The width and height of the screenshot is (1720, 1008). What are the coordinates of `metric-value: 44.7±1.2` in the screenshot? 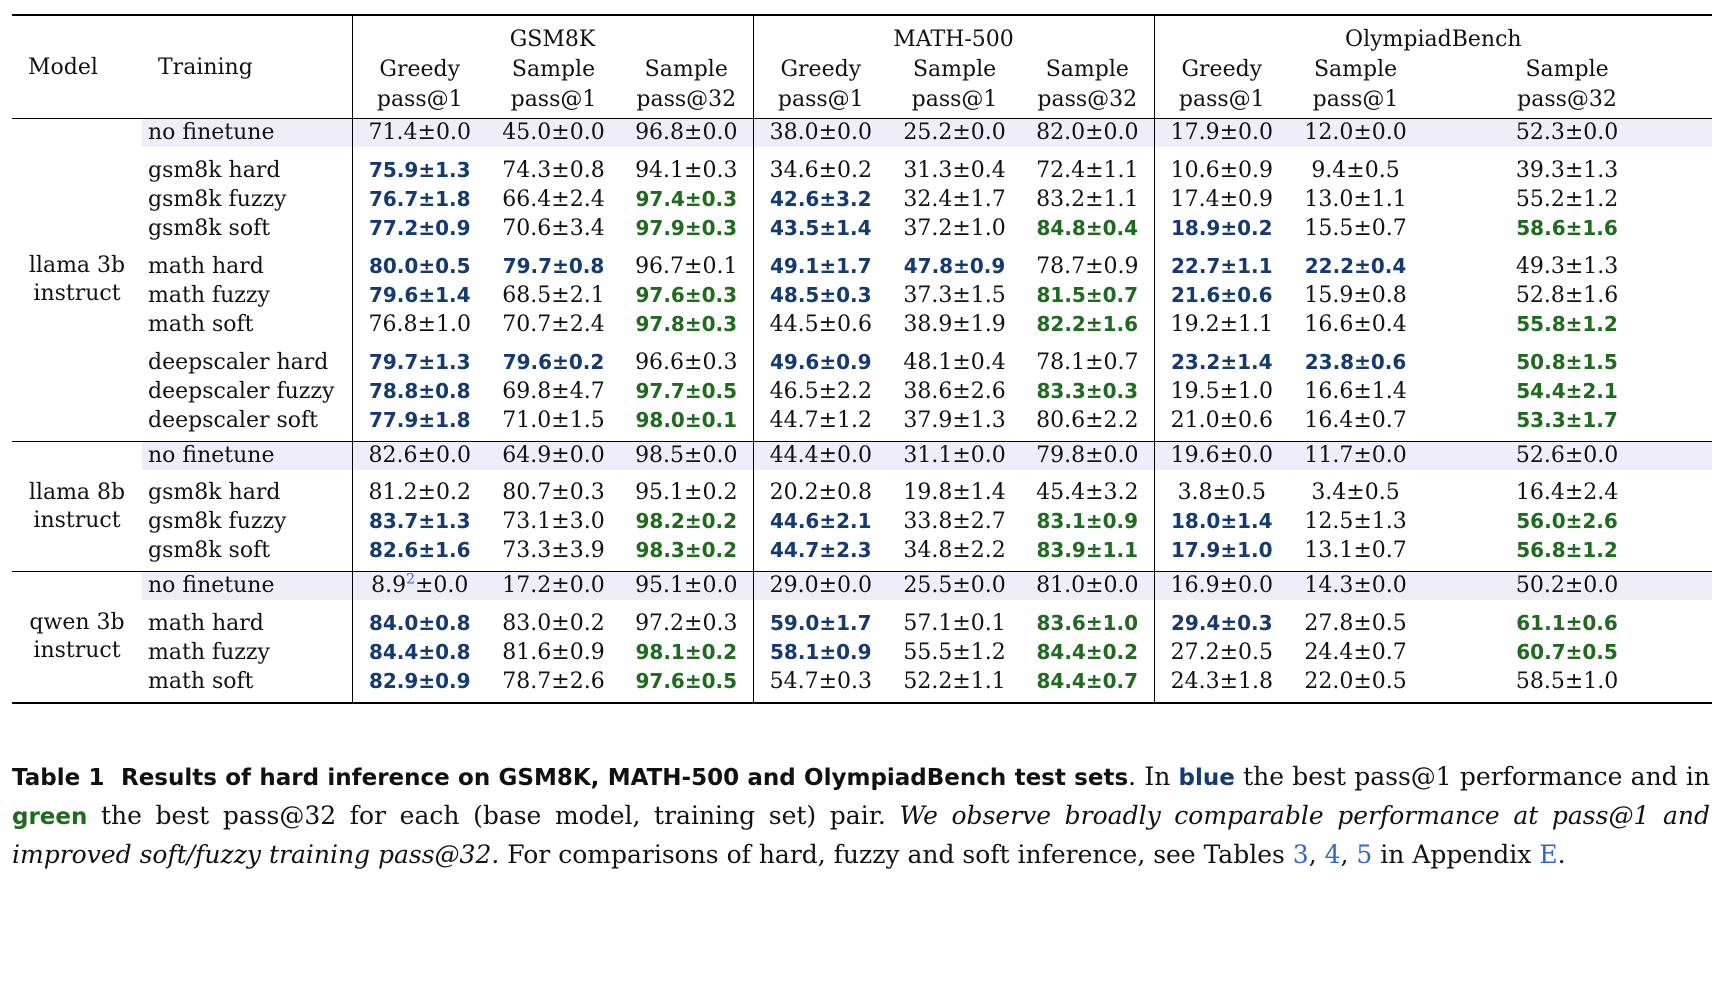 It's located at (820, 420).